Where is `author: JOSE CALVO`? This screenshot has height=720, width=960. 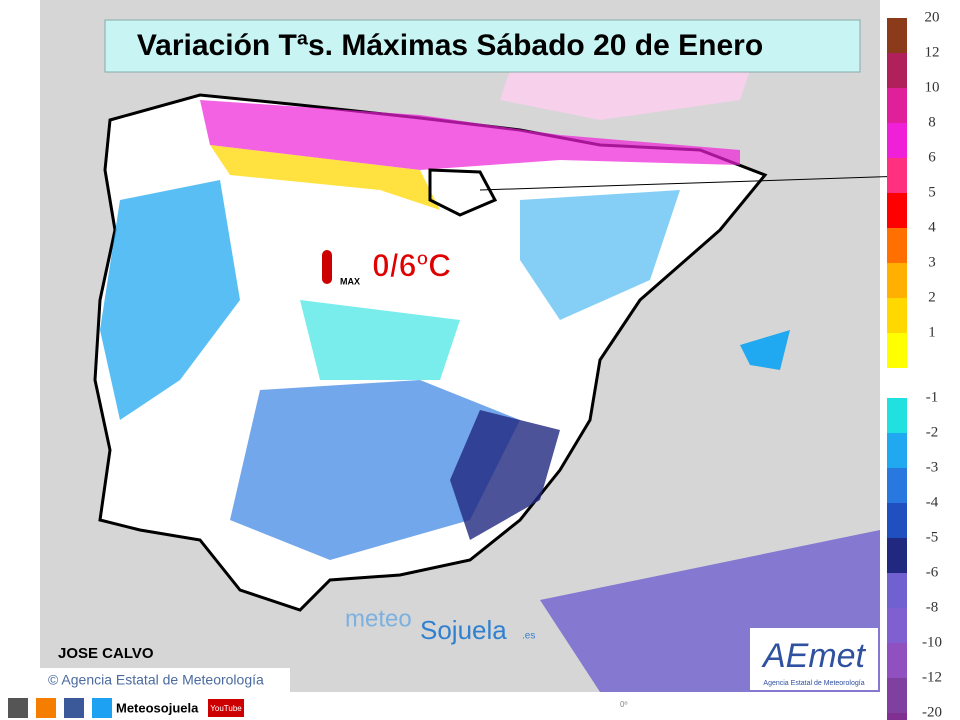 author: JOSE CALVO is located at coordinates (106, 653).